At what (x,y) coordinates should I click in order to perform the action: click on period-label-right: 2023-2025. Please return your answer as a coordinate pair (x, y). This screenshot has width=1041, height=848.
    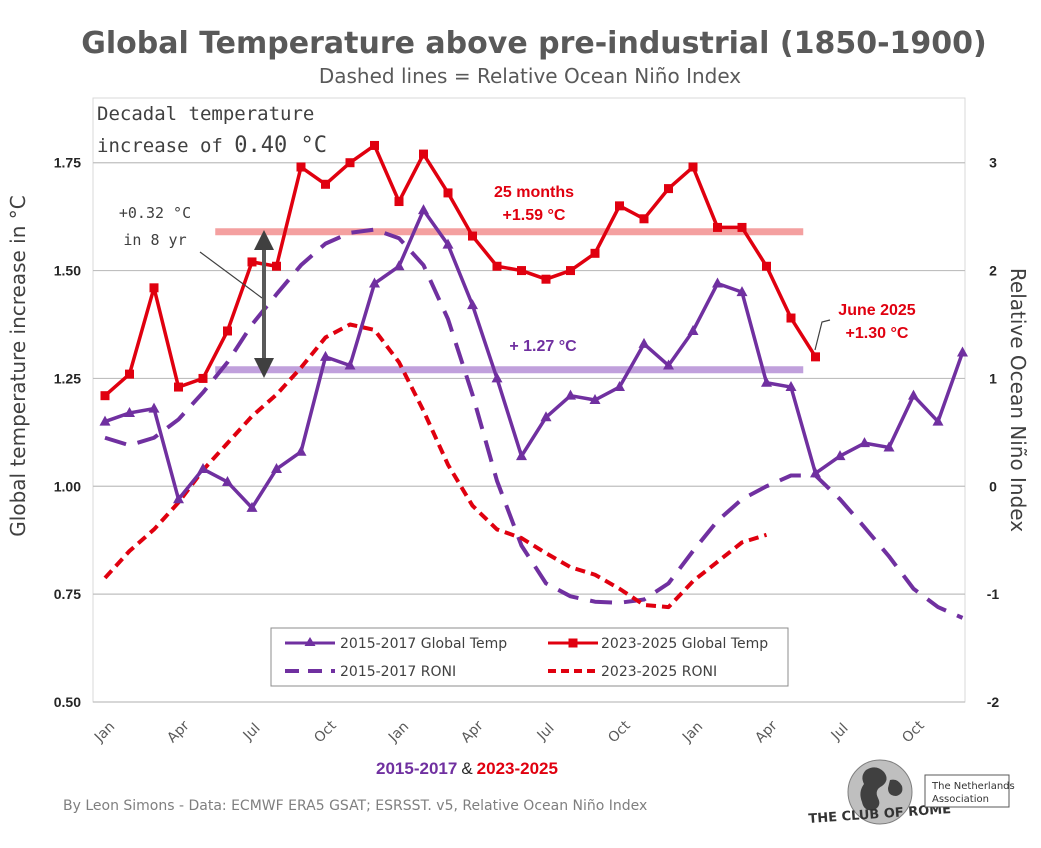
    Looking at the image, I should click on (517, 768).